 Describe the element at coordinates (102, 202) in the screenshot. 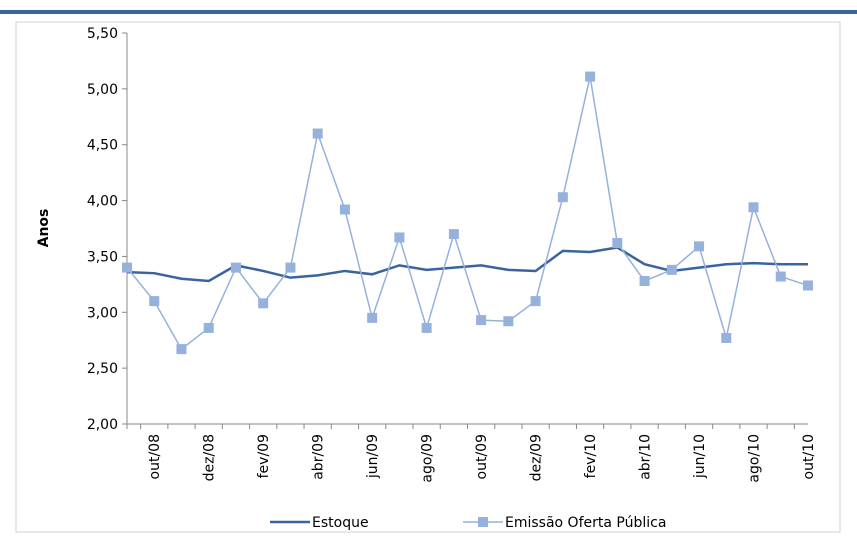

I see `y-tick-label: 4,00` at that location.